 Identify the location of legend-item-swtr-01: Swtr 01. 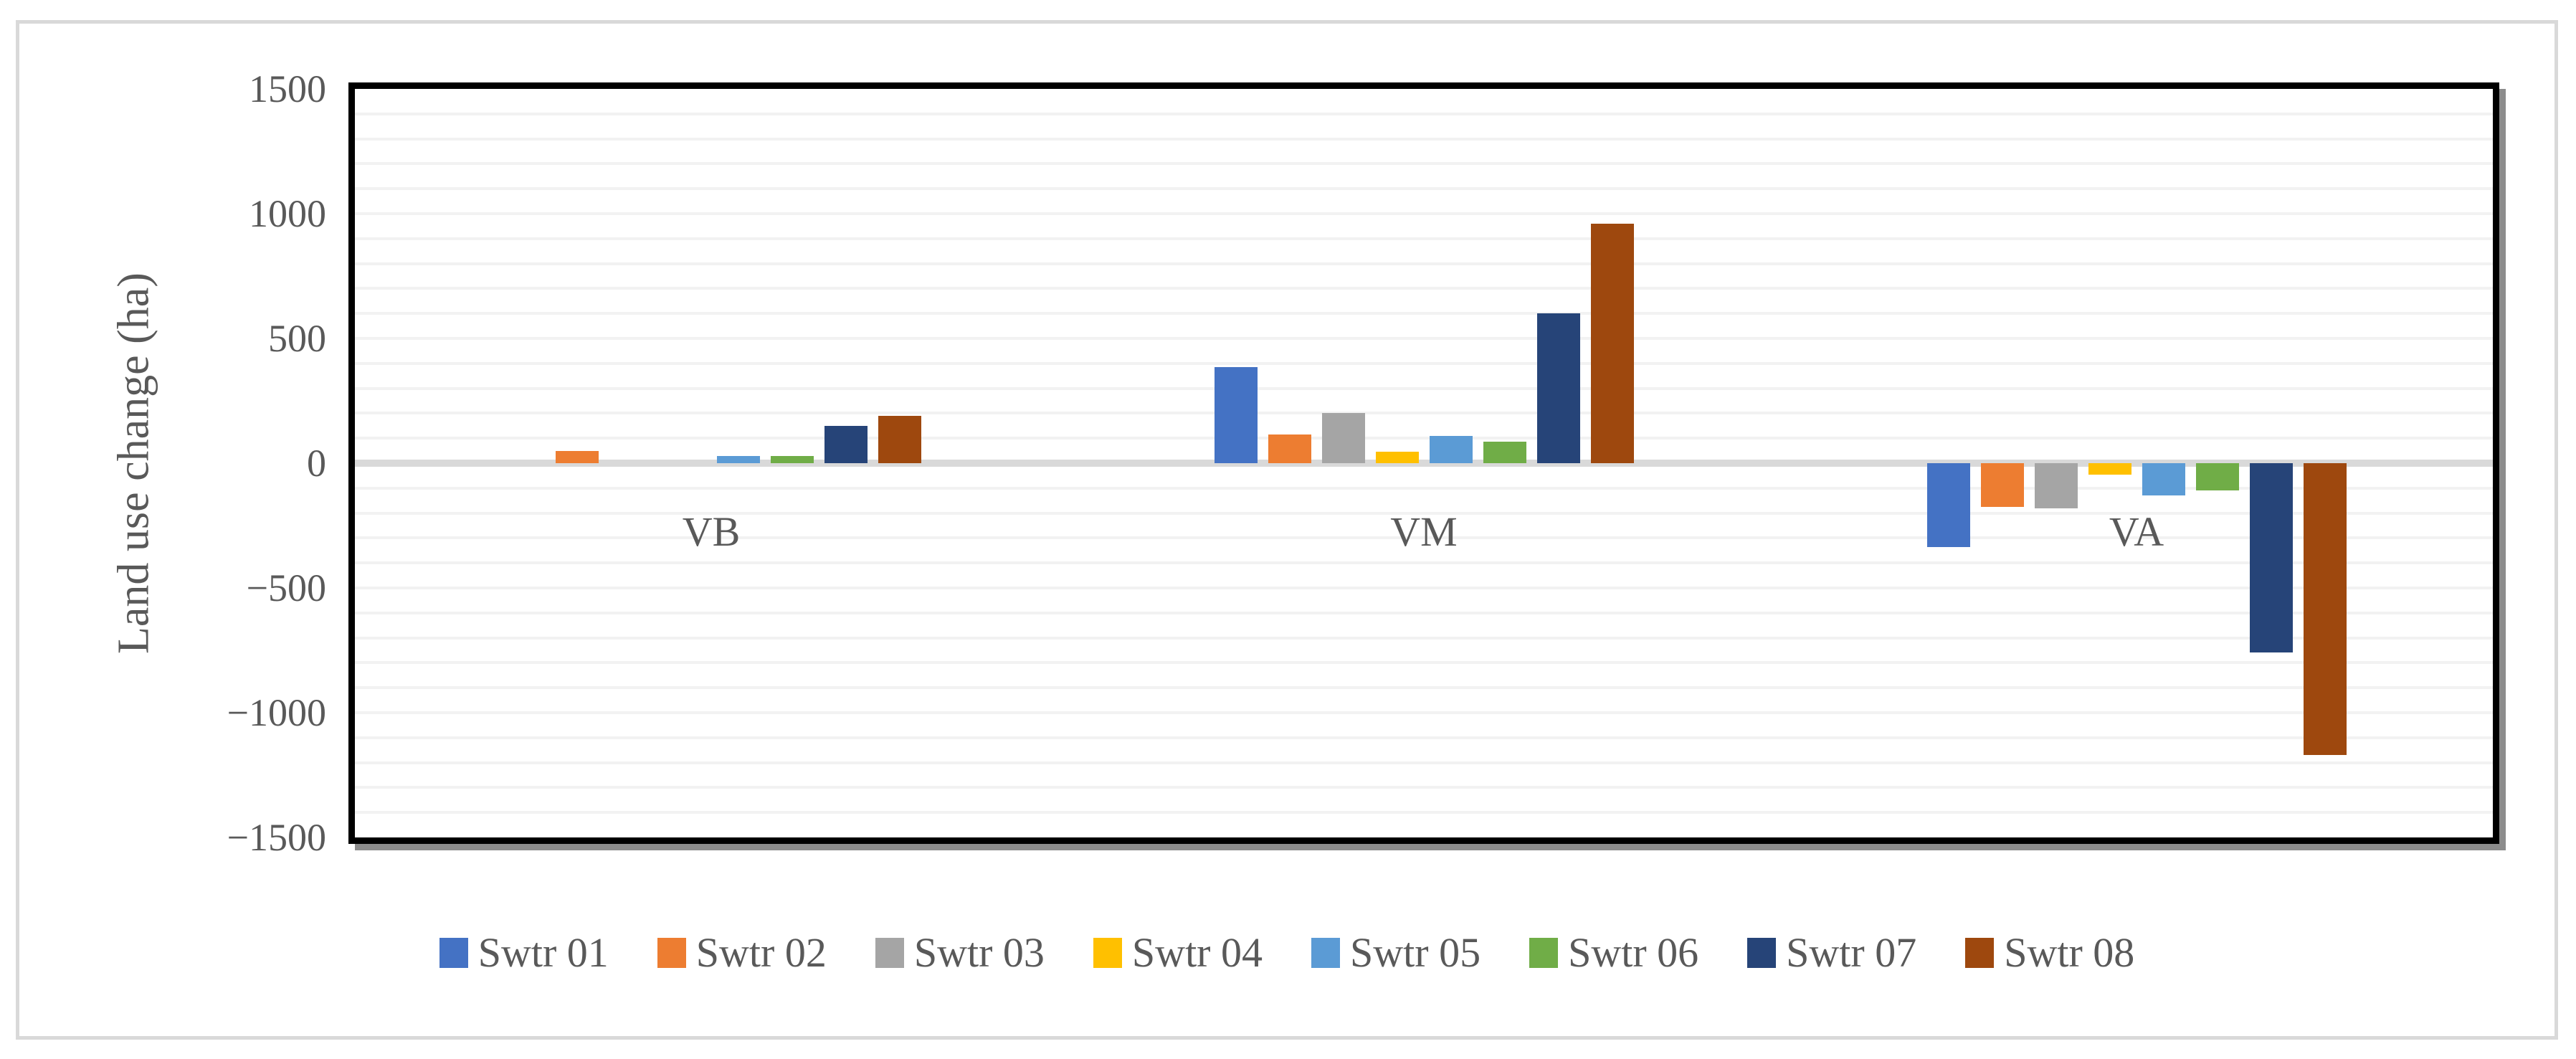
(524, 953).